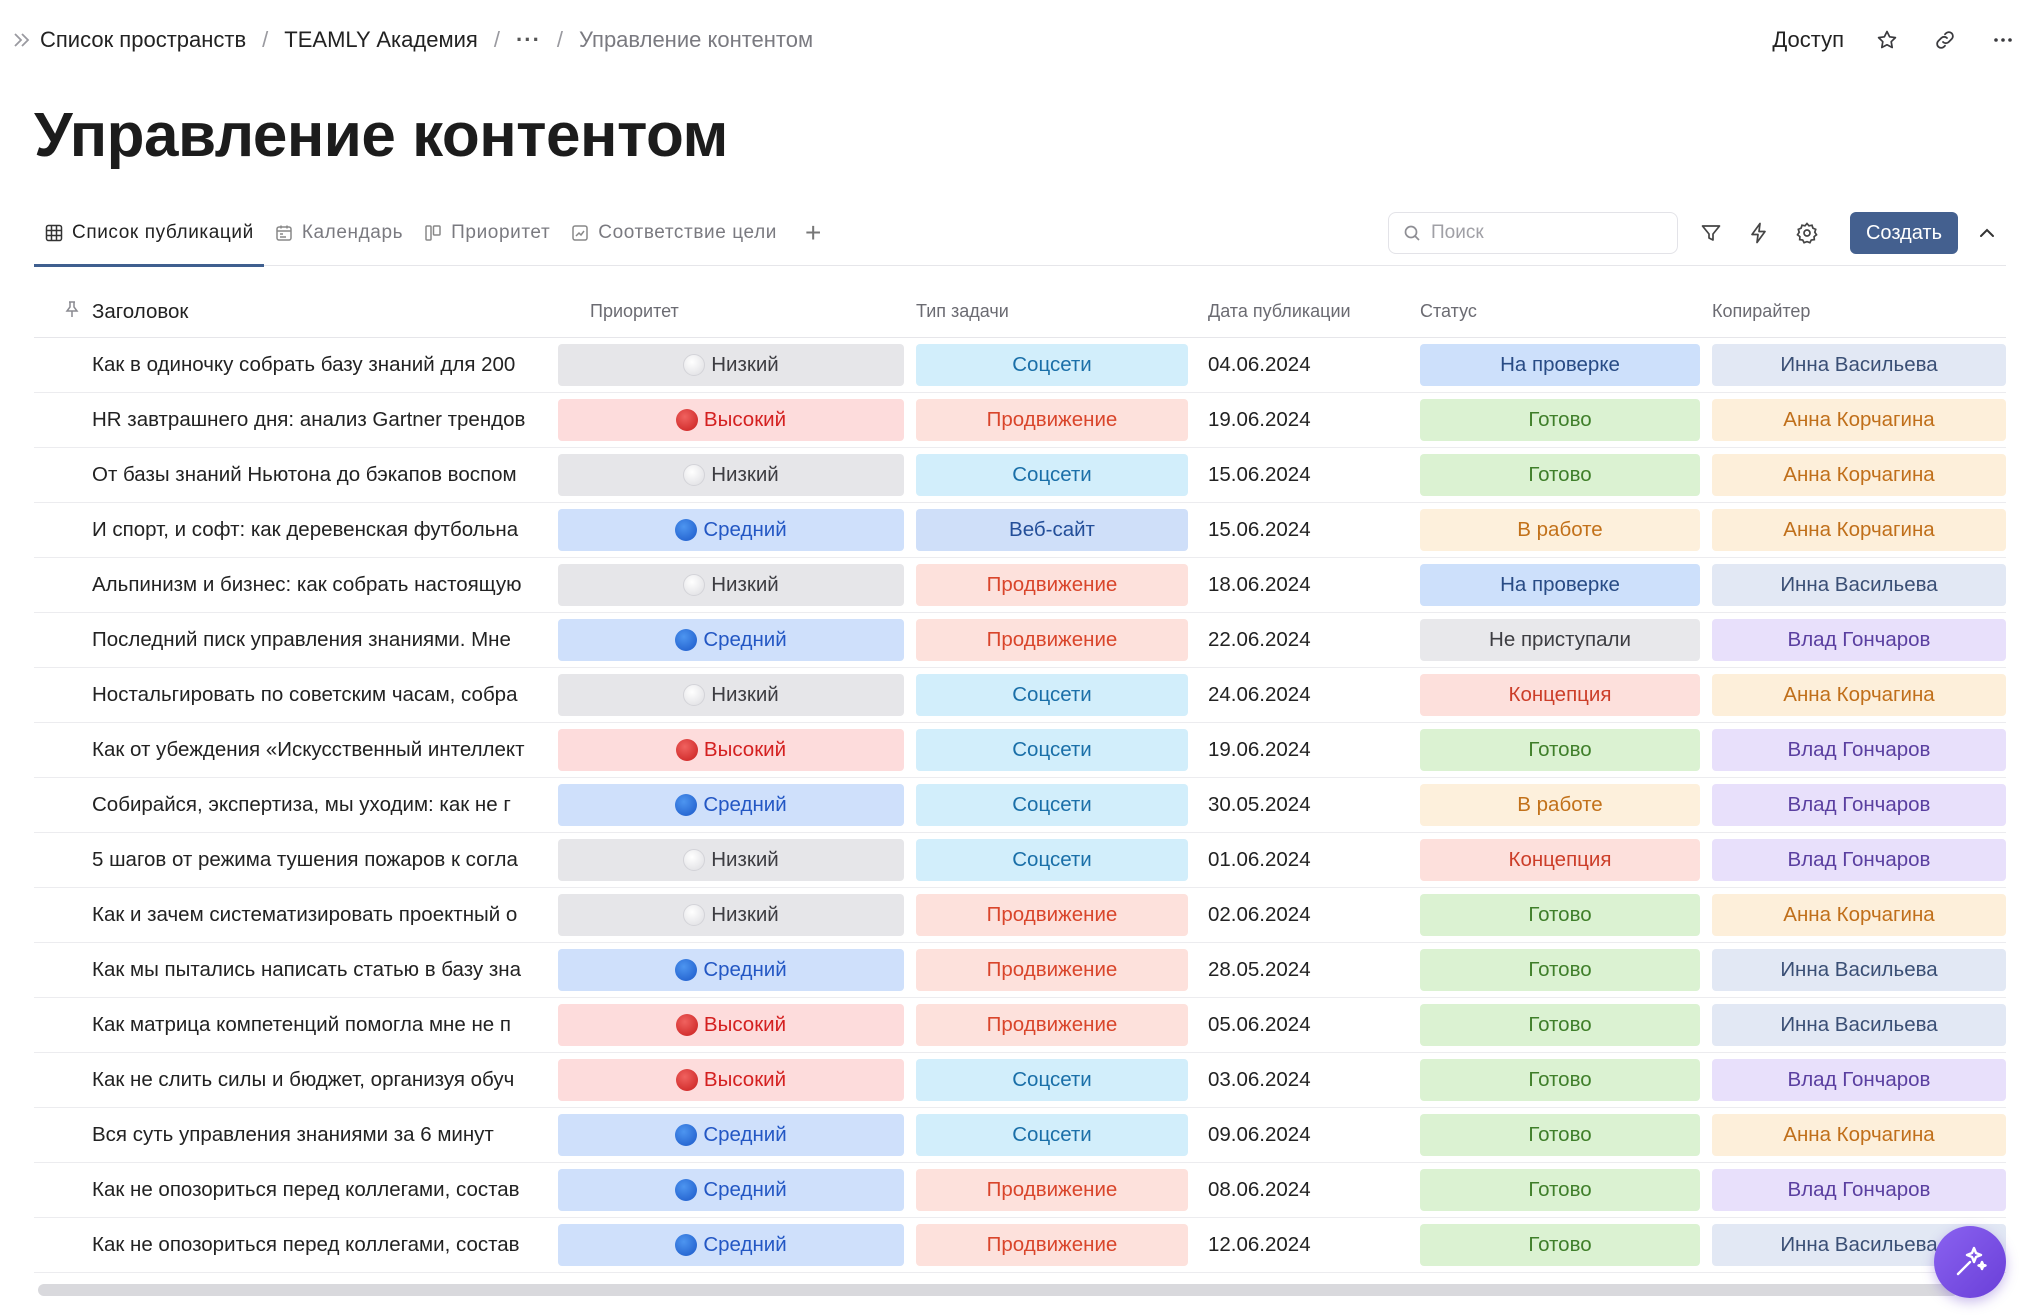 This screenshot has width=2040, height=1316. Describe the element at coordinates (1259, 584) in the screenshot. I see `cell-date: 18.06.2024` at that location.